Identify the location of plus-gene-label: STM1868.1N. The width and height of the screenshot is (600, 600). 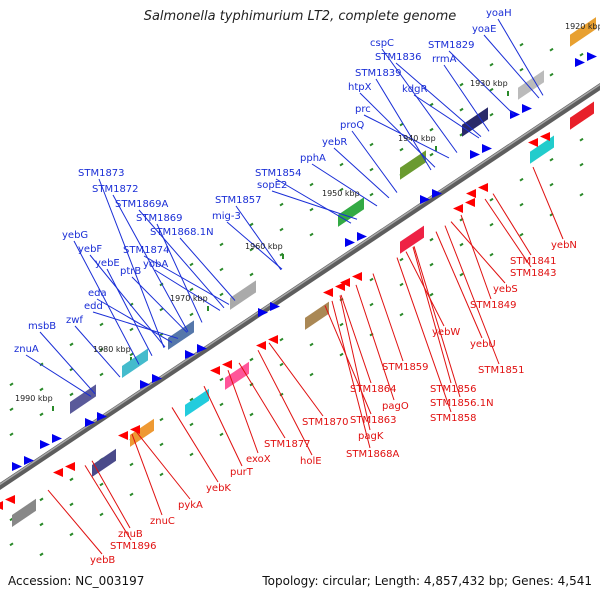
(182, 232).